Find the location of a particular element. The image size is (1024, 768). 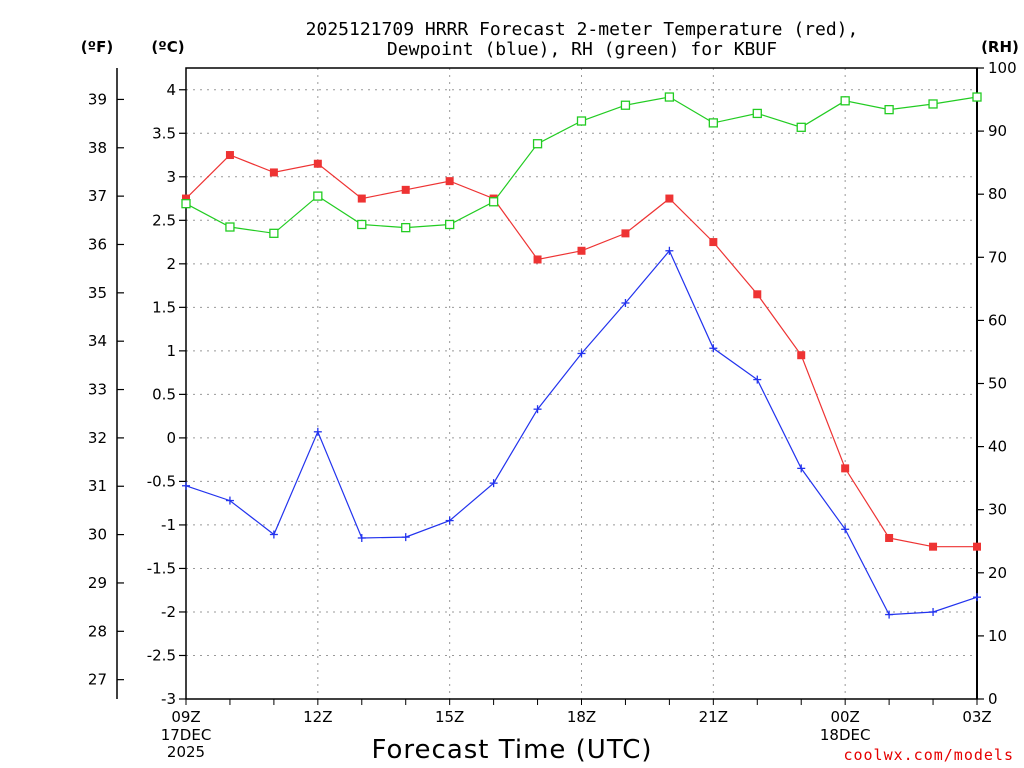

rh-tick-label: 30 is located at coordinates (997, 510).